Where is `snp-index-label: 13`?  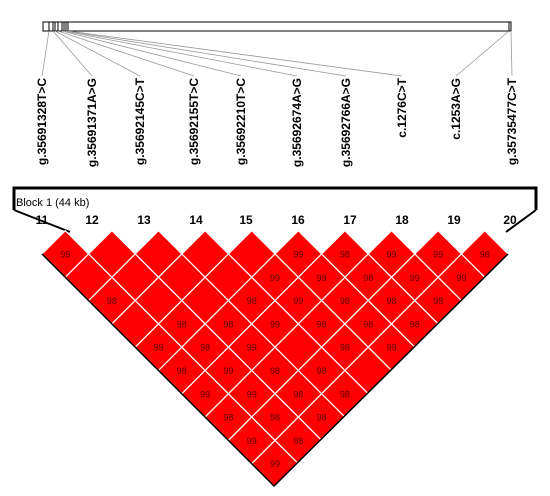
snp-index-label: 13 is located at coordinates (144, 220).